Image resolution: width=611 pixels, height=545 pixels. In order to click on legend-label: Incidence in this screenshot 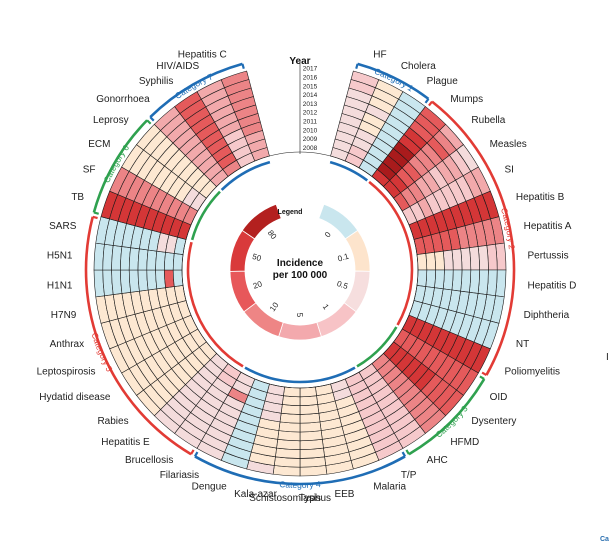, I will do `click(300, 263)`.